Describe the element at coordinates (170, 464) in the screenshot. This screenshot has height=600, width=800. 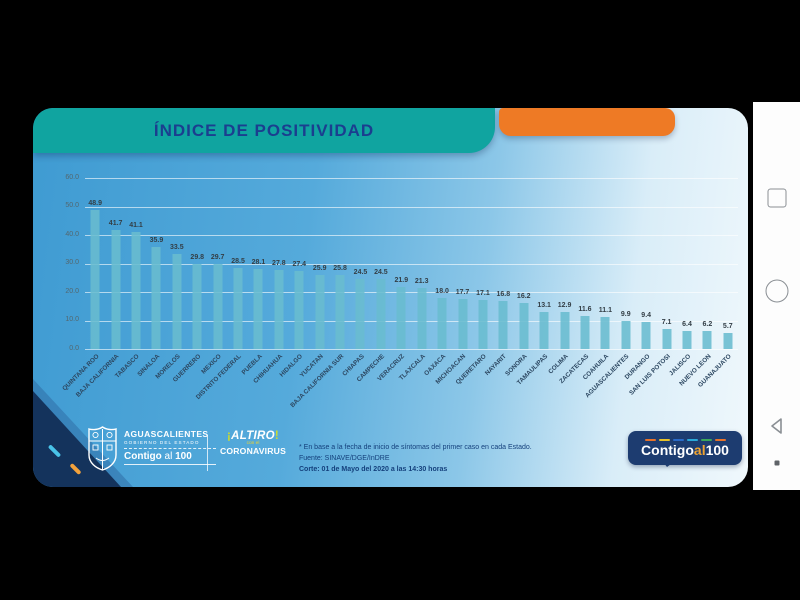
I see `gov-logo-underline` at that location.